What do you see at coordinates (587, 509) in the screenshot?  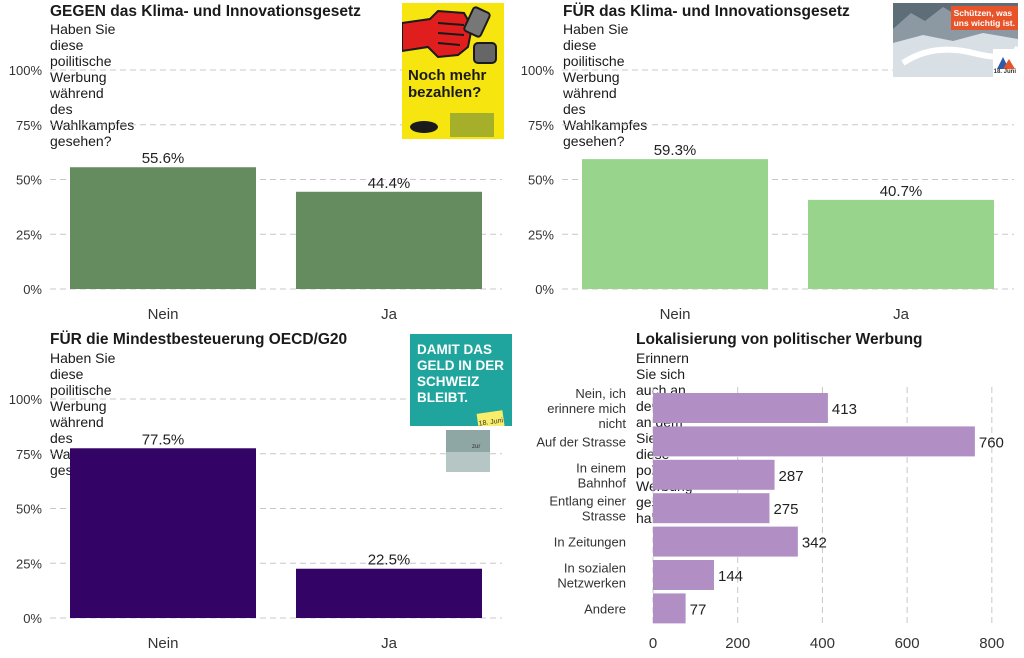 I see `y-tick-label: Entlang einer Strasse` at bounding box center [587, 509].